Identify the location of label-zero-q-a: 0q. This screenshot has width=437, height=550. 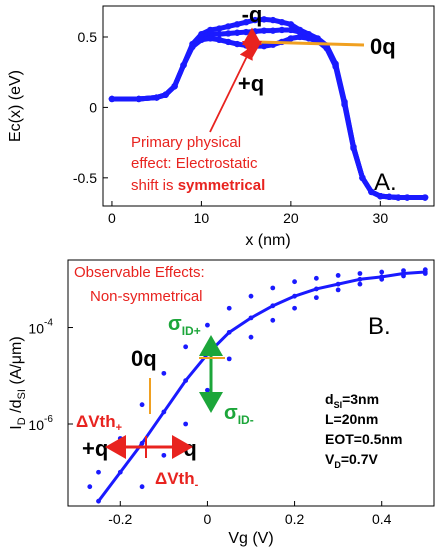
(383, 46).